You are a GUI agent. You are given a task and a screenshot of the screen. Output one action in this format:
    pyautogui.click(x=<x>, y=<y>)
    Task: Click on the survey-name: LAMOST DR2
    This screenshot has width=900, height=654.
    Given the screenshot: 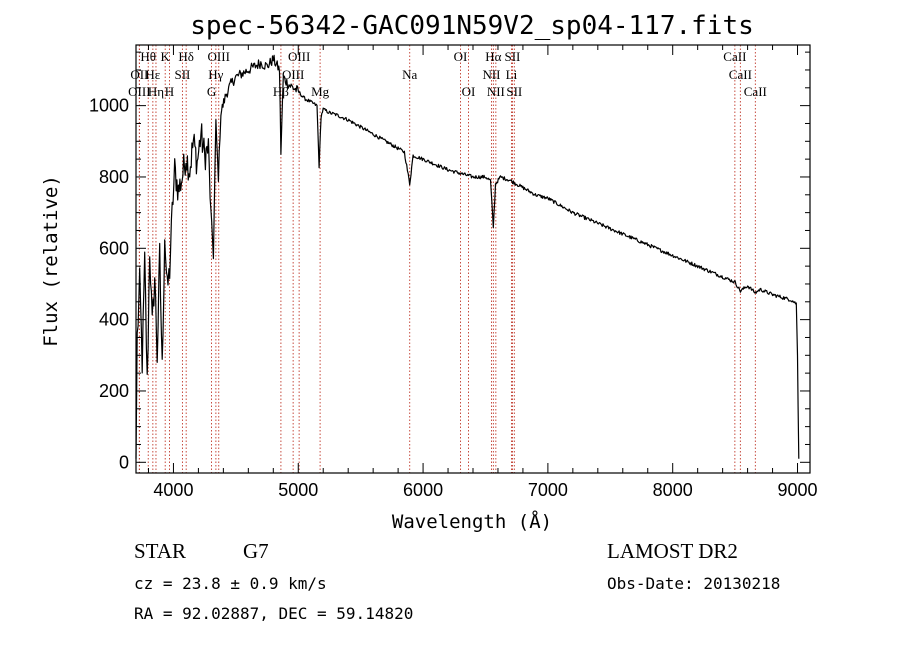 What is the action you would take?
    pyautogui.click(x=672, y=551)
    